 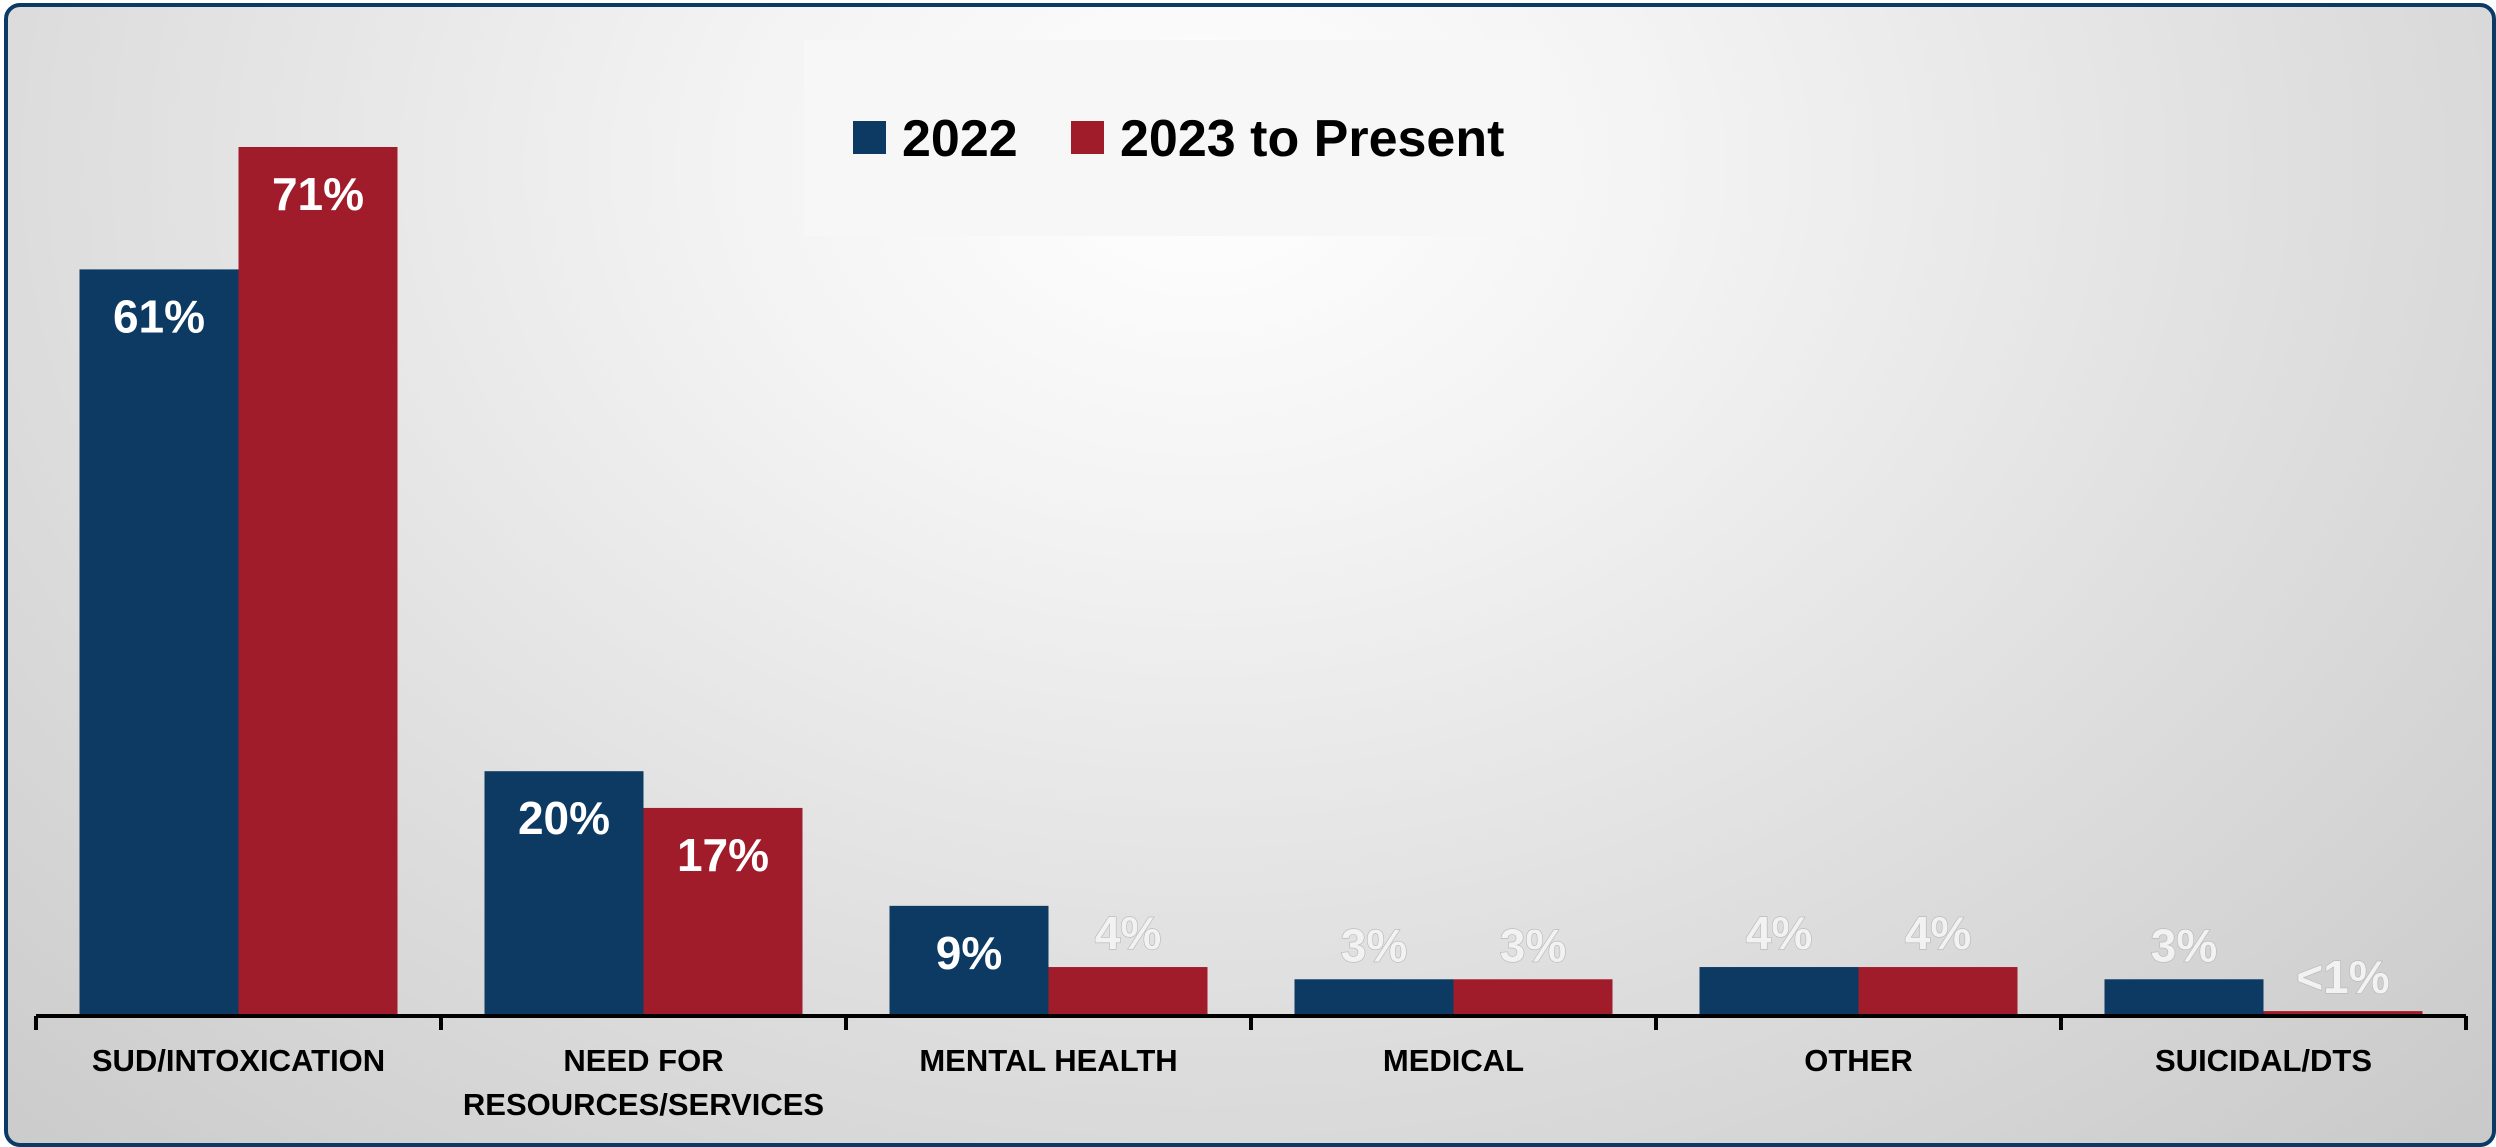 I want to click on data-label-2022-sud-intoxication: 61%, so click(x=159, y=316).